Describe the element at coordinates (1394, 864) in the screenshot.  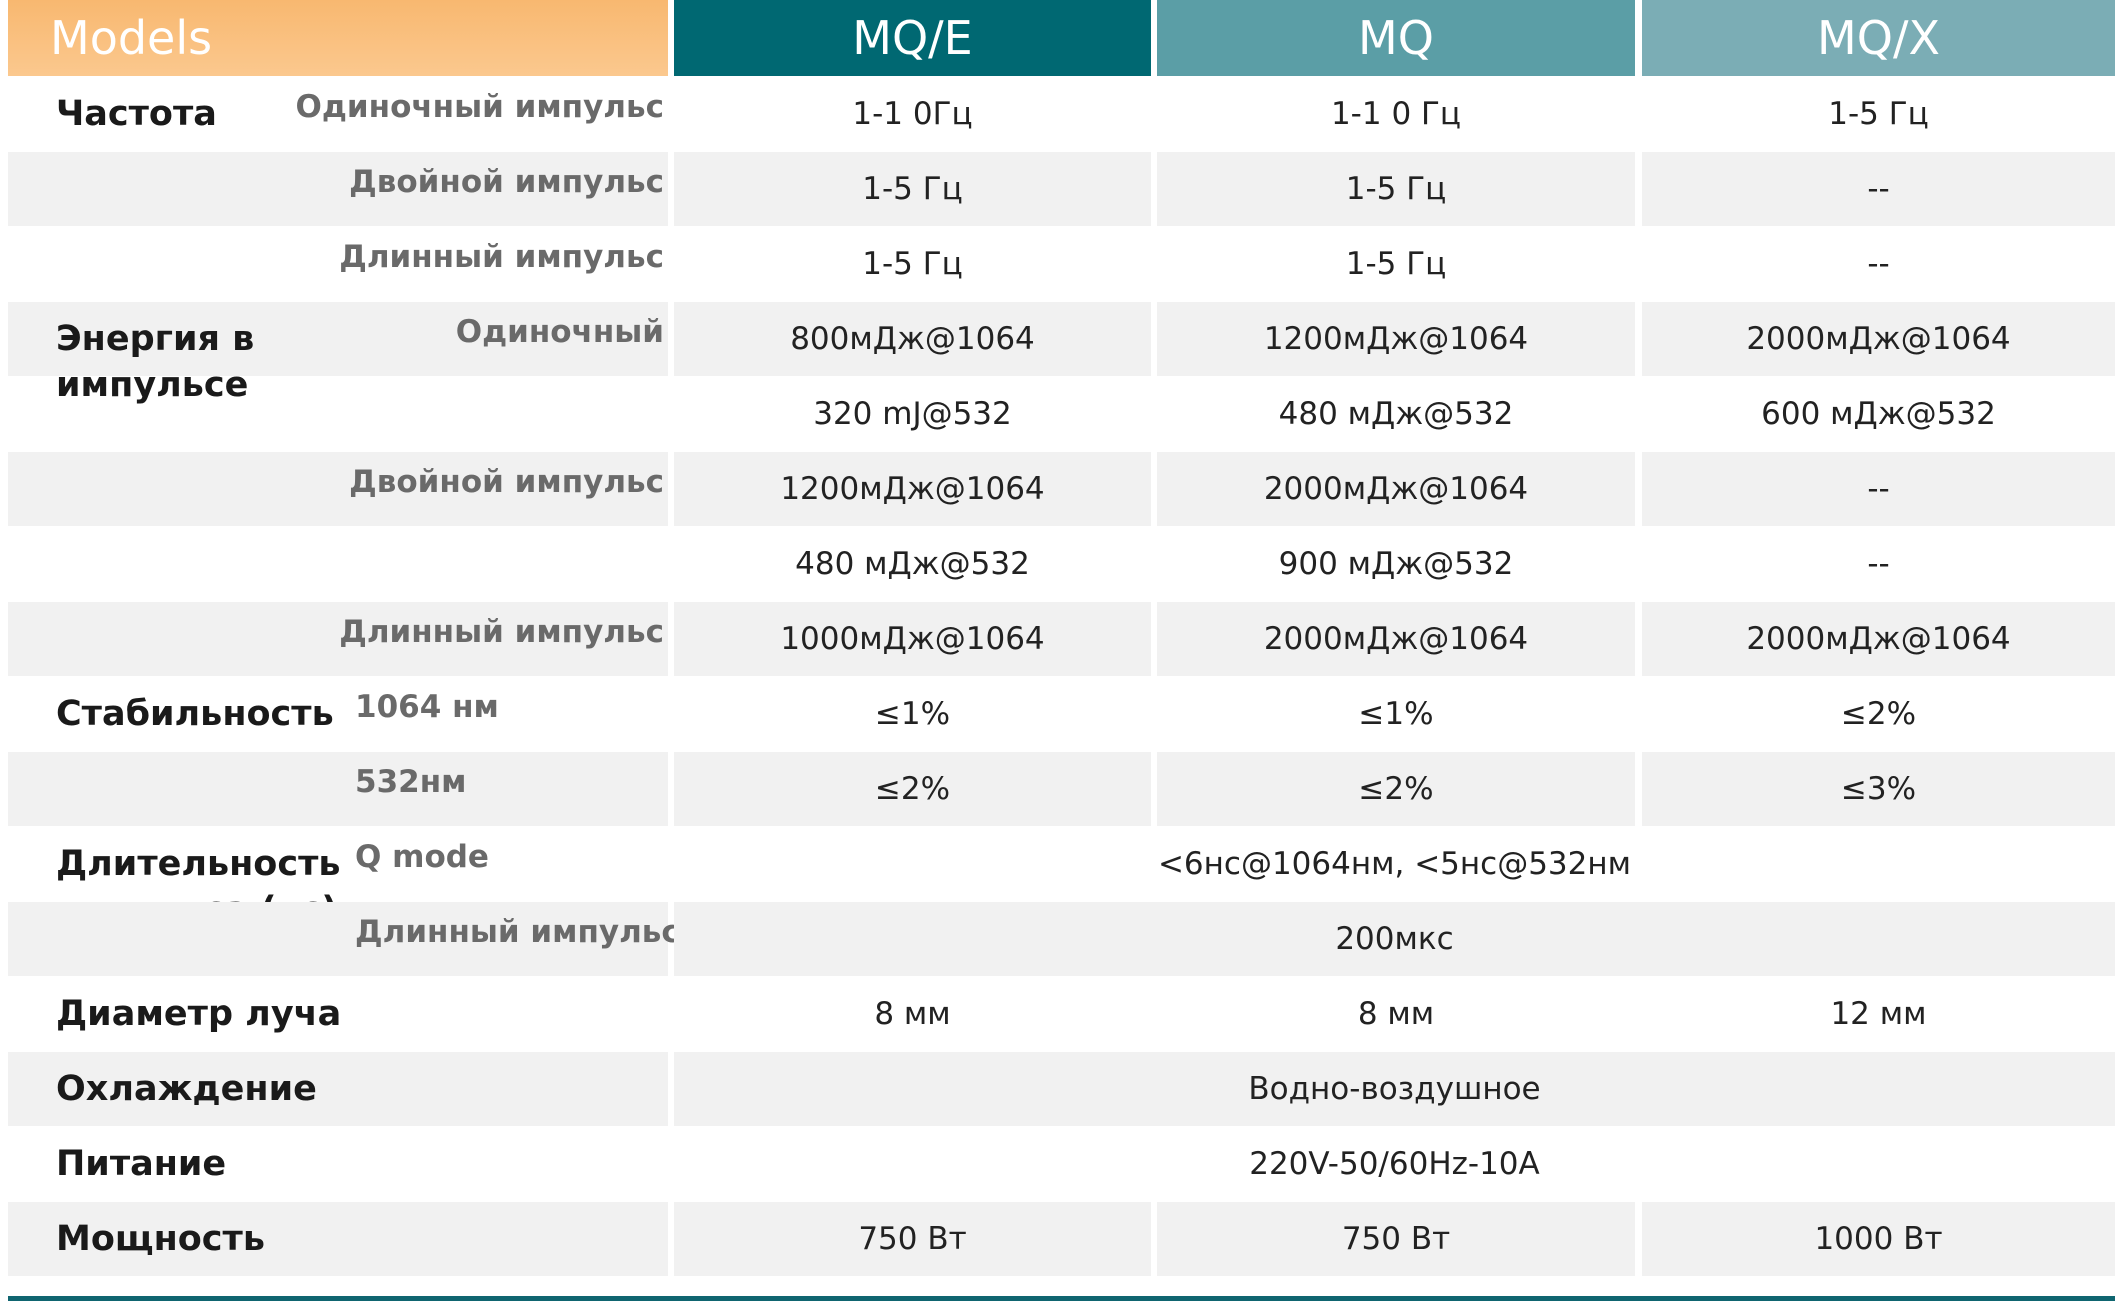
I see `value-cell: <6нс@1064нм, <5нс@532нм` at that location.